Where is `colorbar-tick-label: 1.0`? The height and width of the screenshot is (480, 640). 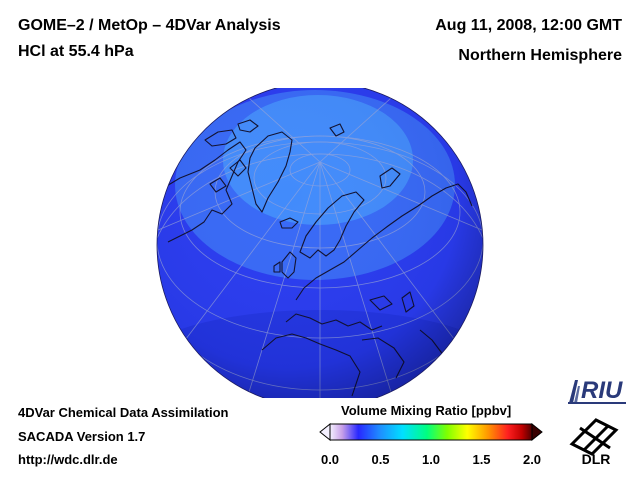
colorbar-tick-label: 1.0 is located at coordinates (431, 459).